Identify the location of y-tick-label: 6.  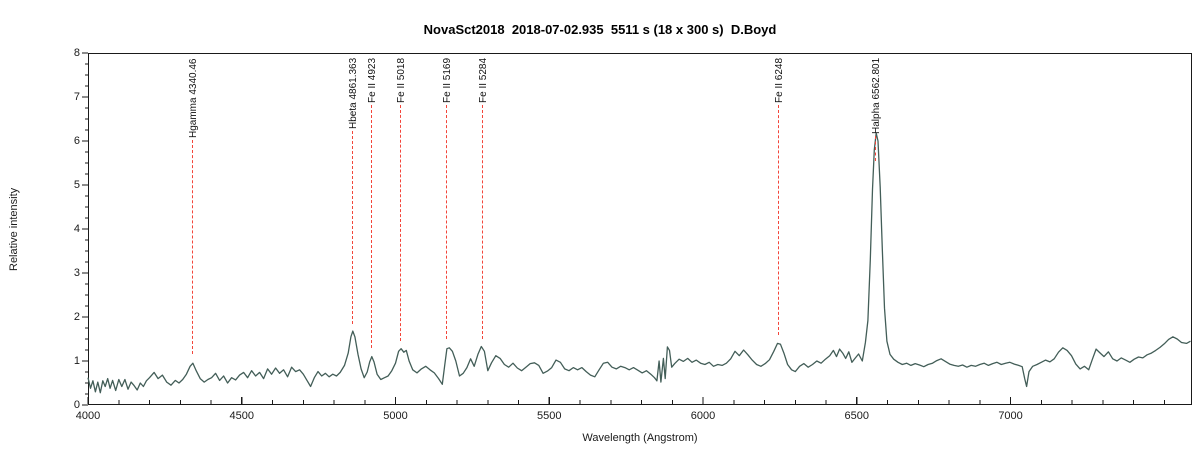
(76, 141).